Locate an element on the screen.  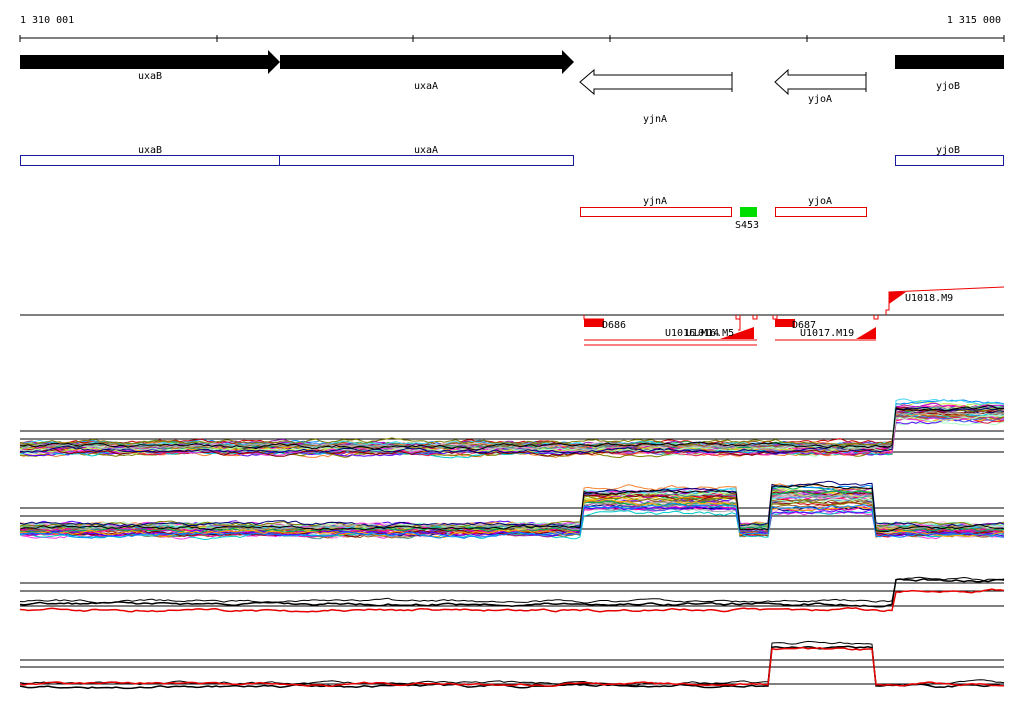
antisense-box-yjnA is located at coordinates (656, 212).